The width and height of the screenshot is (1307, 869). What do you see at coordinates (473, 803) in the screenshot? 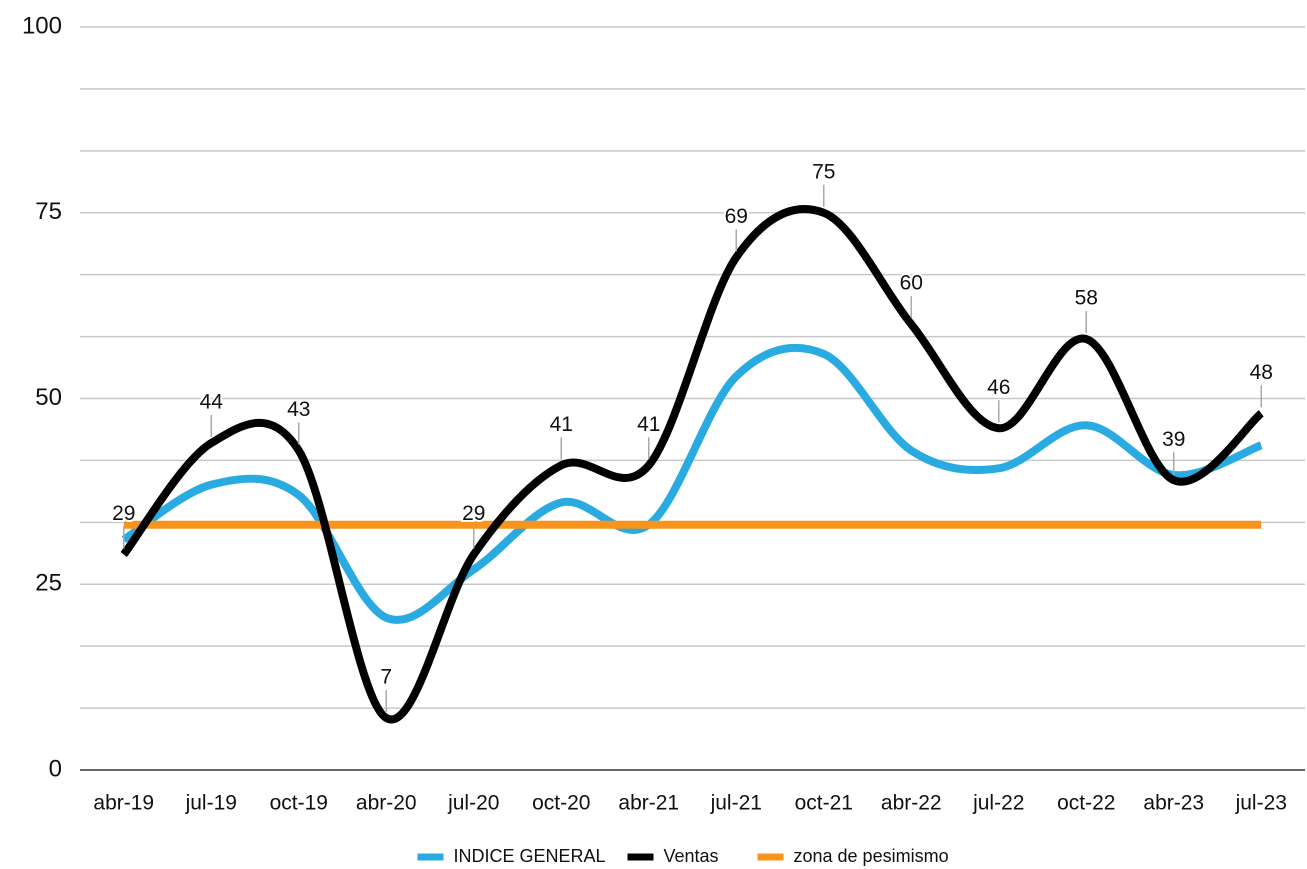
I see `x-tick-label: jul-20` at bounding box center [473, 803].